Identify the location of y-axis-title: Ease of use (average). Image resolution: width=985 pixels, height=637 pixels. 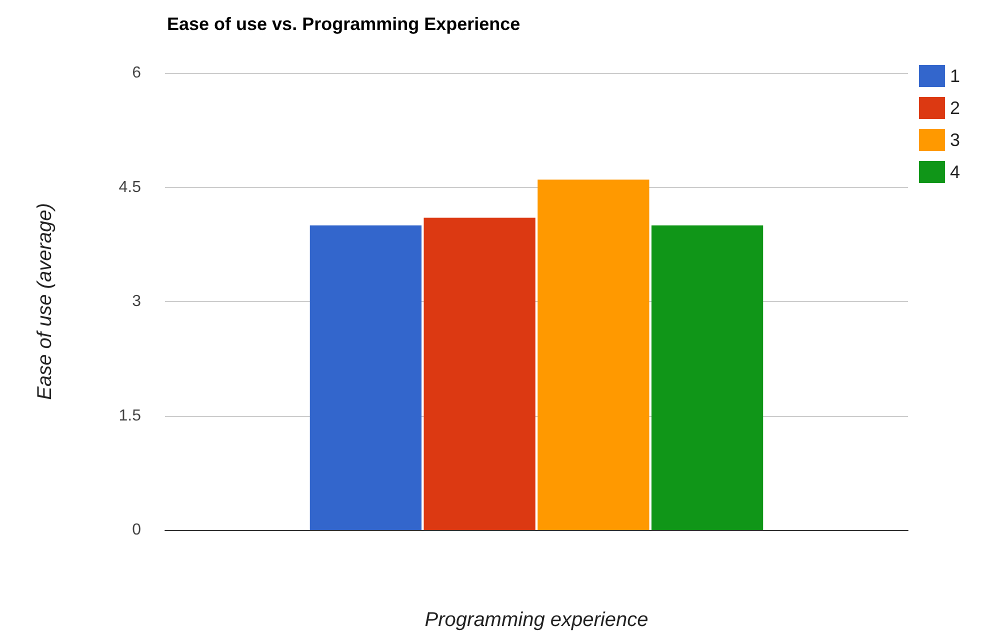
(45, 301).